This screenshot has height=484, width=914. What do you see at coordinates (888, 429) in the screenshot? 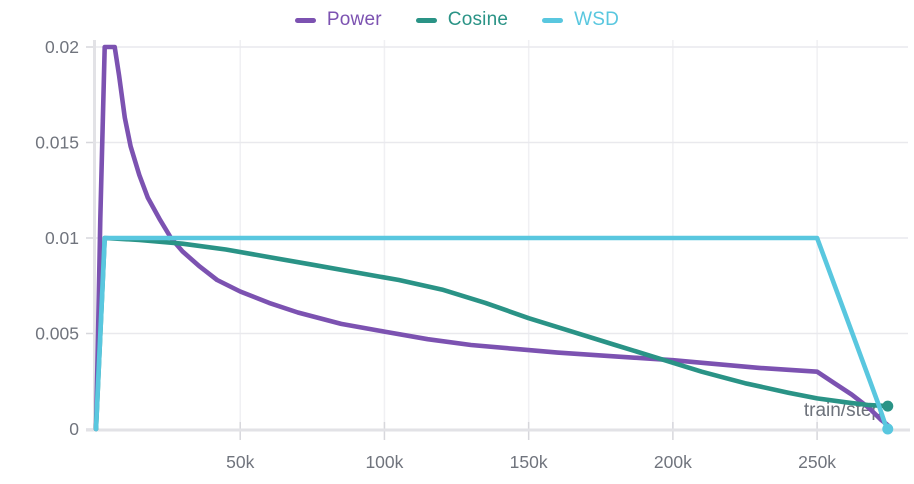
I see `series-end-dot-wsd` at bounding box center [888, 429].